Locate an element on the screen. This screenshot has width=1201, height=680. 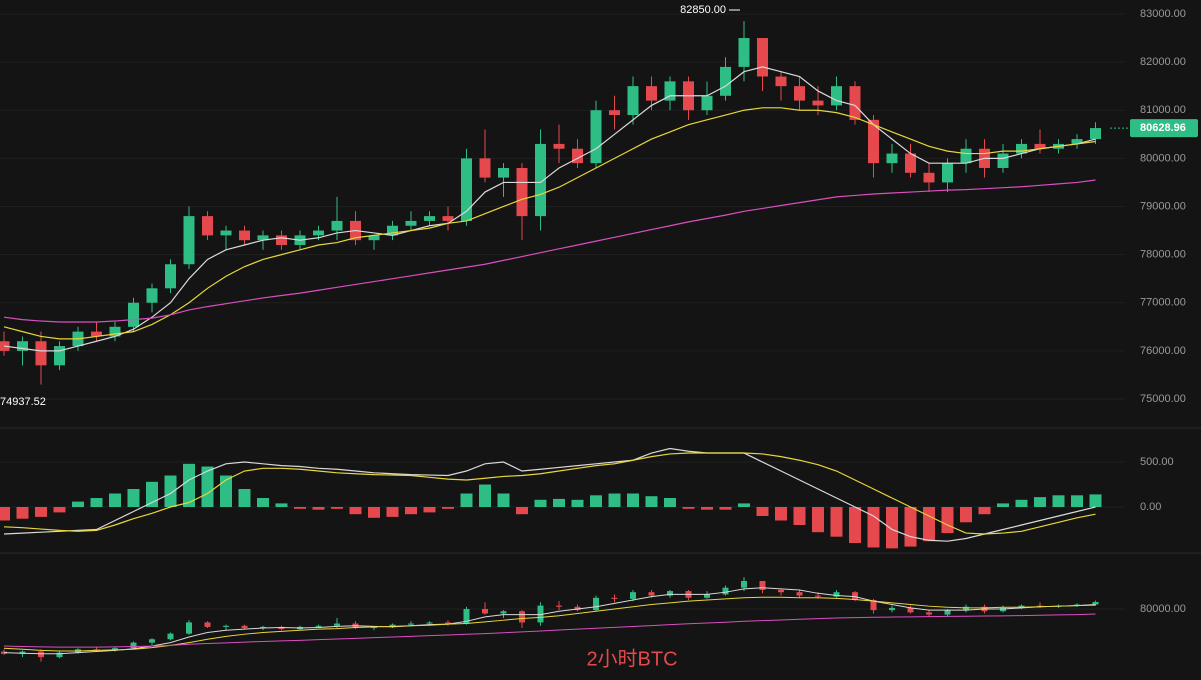
y-tick-label: 77000.00 is located at coordinates (1163, 303).